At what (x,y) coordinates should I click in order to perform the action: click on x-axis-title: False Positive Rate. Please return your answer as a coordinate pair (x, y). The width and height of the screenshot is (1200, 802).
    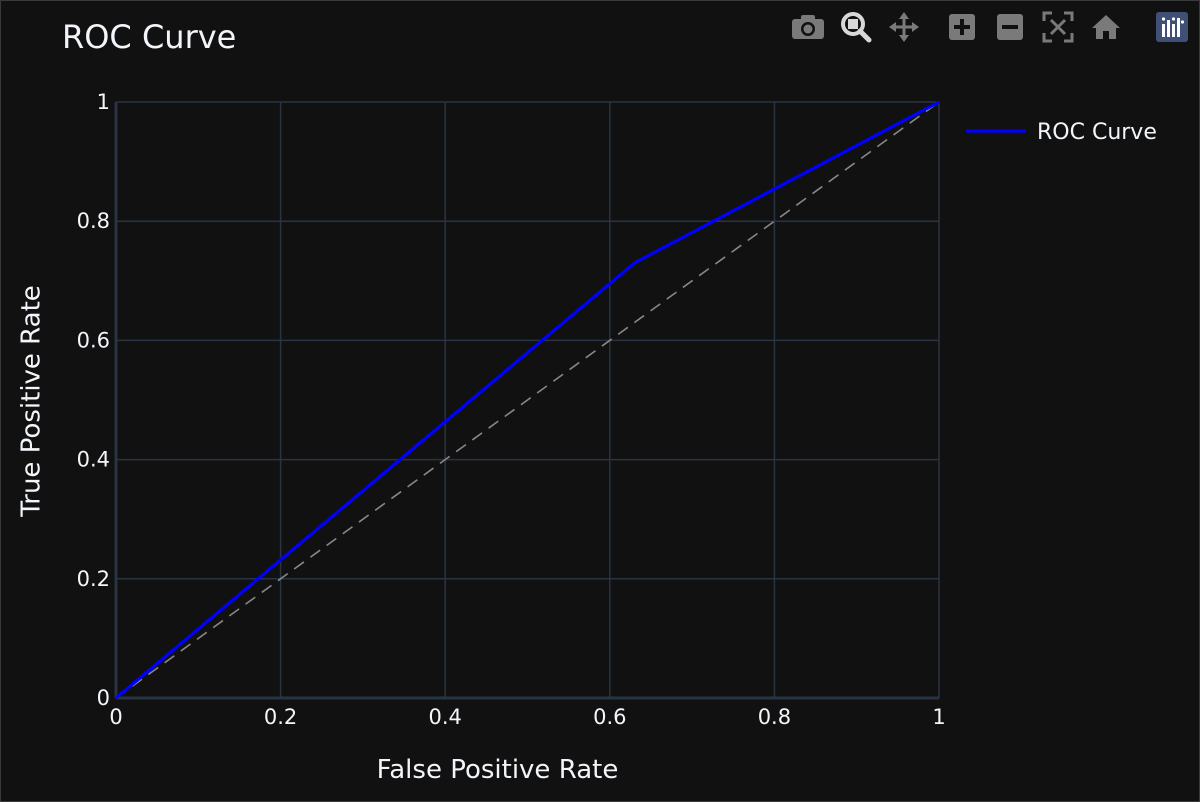
    Looking at the image, I should click on (498, 770).